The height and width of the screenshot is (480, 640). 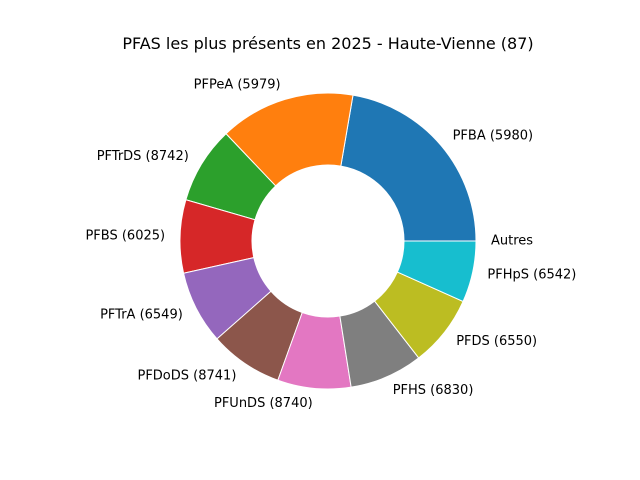 What do you see at coordinates (141, 315) in the screenshot?
I see `label-pftra-6549: PFTrA (6549)` at bounding box center [141, 315].